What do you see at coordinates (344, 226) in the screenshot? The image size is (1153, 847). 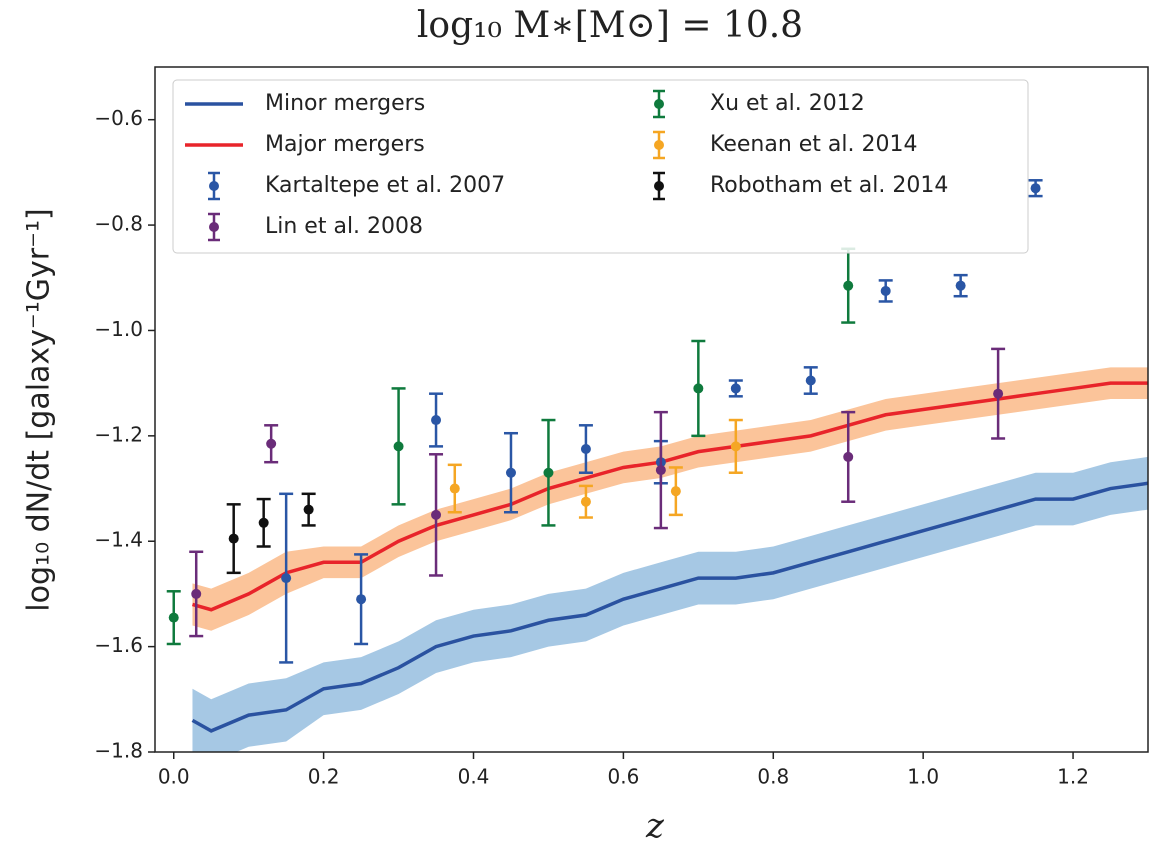 I see `legend-label: Lin et al. 2008` at bounding box center [344, 226].